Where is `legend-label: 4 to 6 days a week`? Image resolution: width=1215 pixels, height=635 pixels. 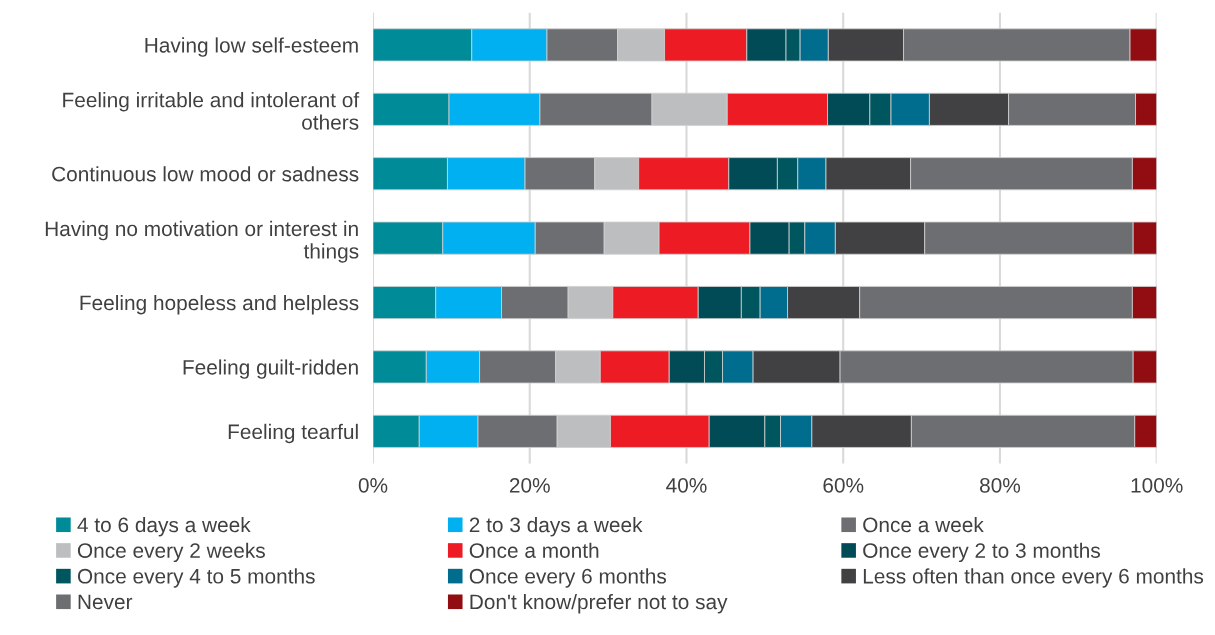
legend-label: 4 to 6 days a week is located at coordinates (164, 526).